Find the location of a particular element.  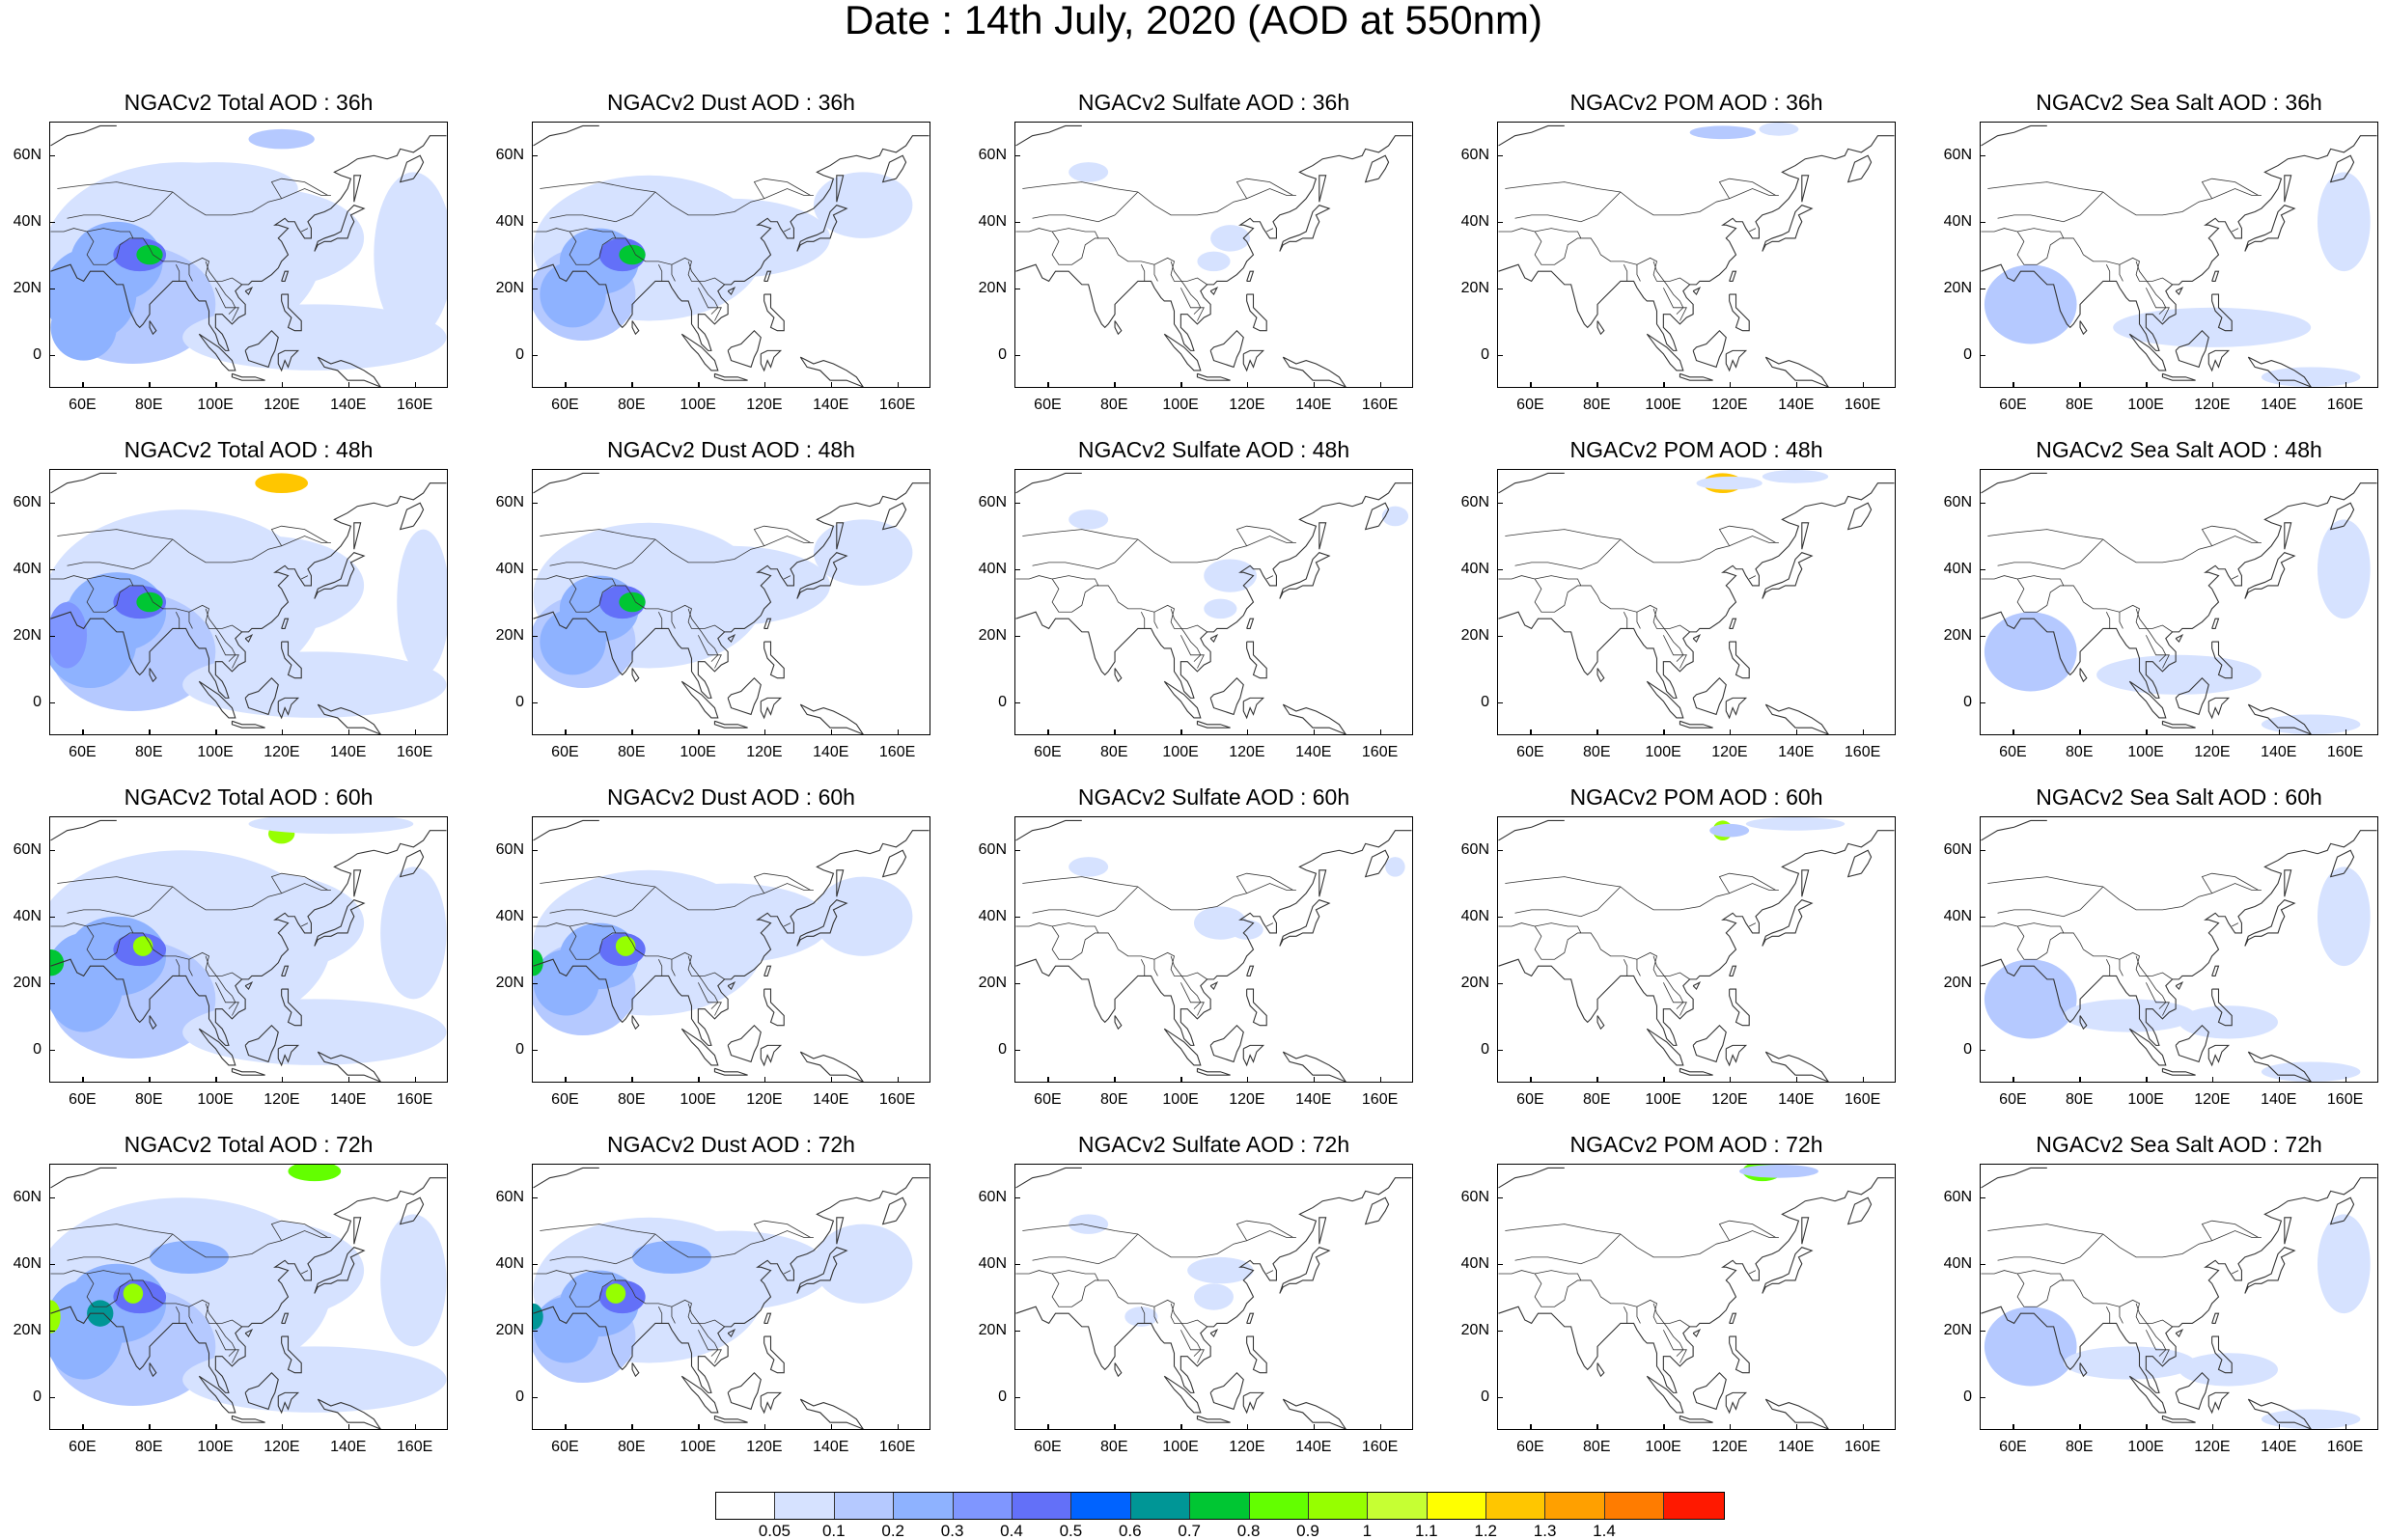

map-panel-dust-60h is located at coordinates (731, 949).